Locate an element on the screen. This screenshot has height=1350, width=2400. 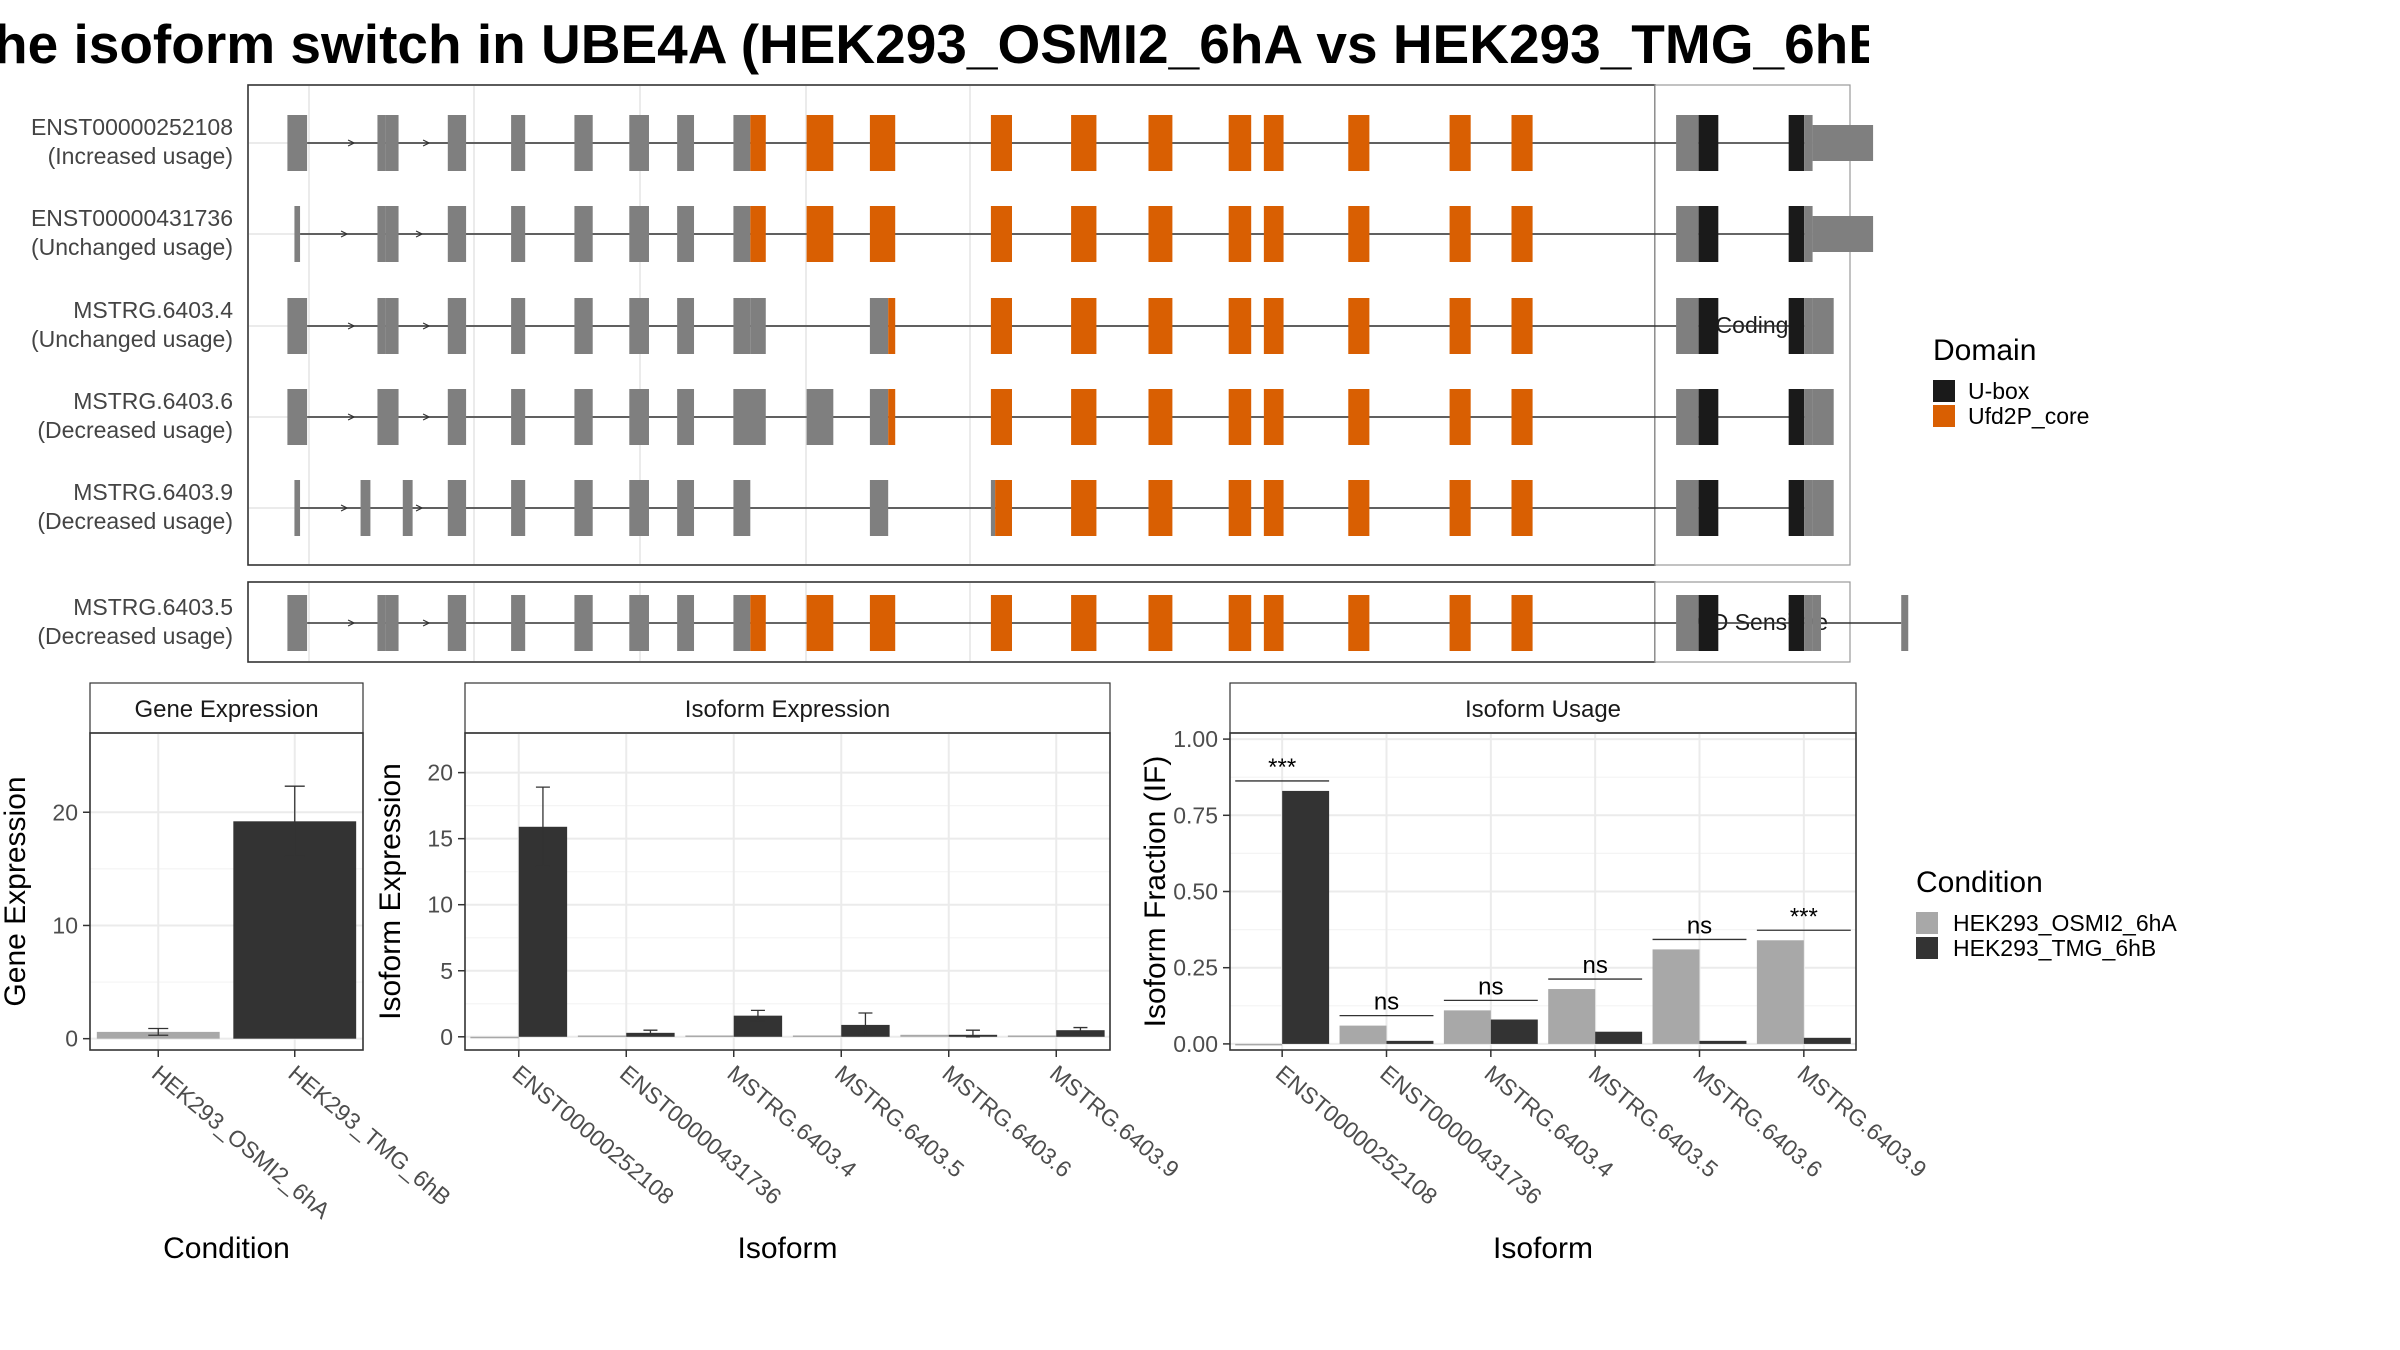
condition-legend-swatch is located at coordinates (1927, 923).